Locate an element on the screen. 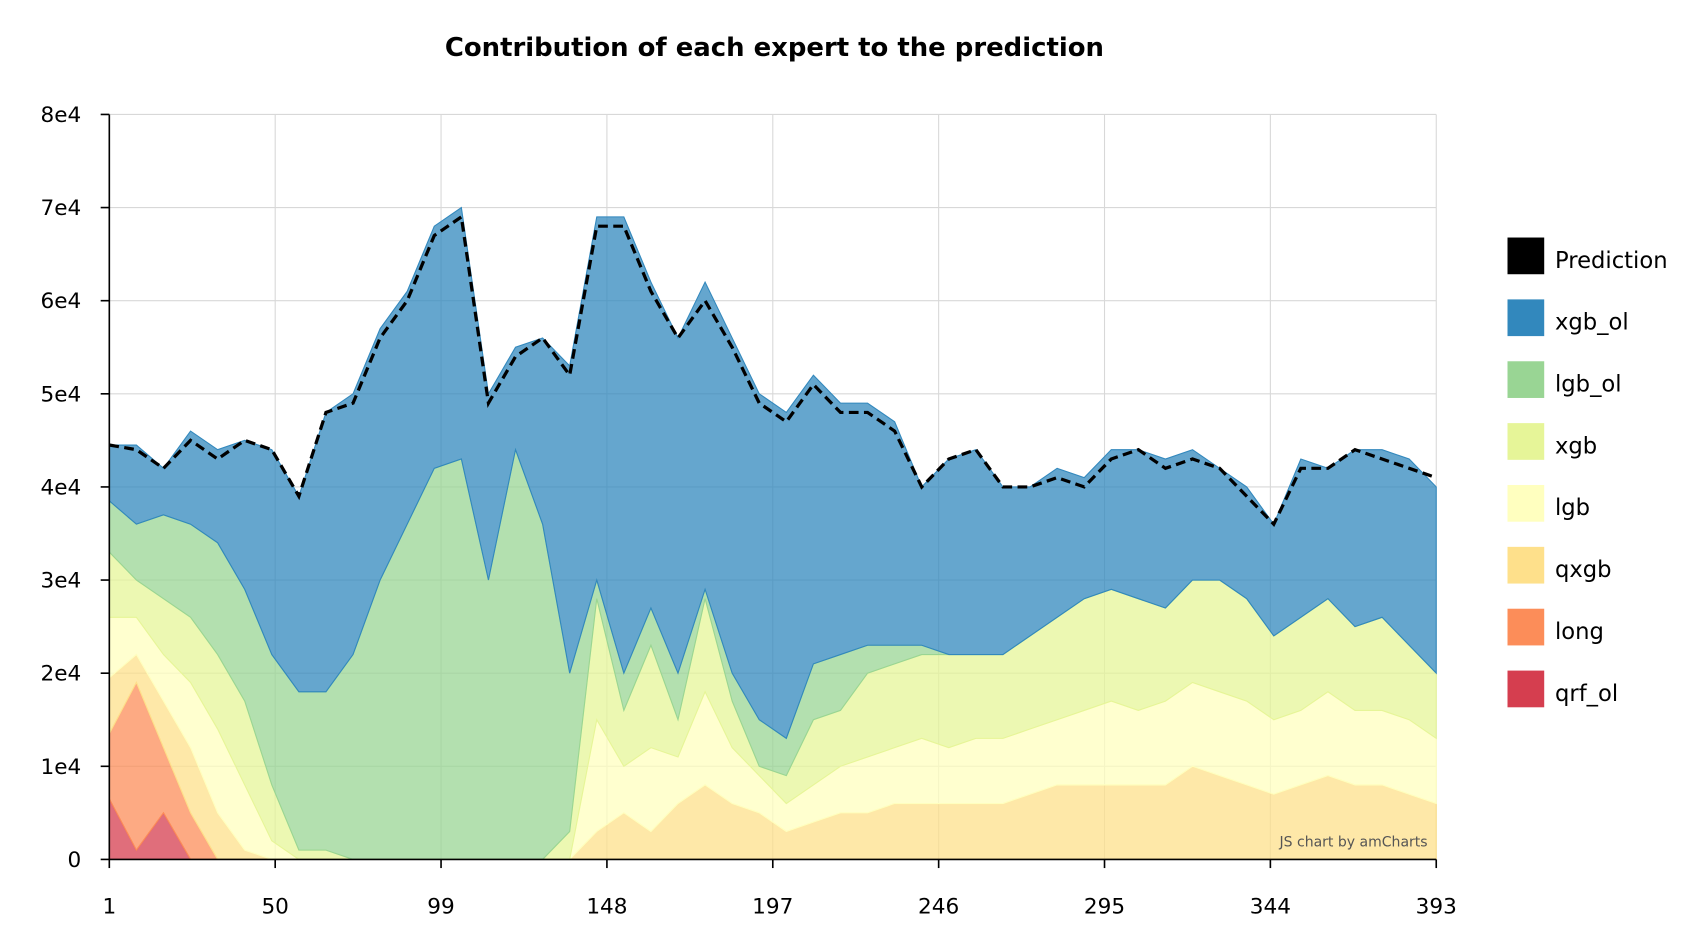 This screenshot has width=1687, height=935. y-tick-label: 1e4 is located at coordinates (61, 767).